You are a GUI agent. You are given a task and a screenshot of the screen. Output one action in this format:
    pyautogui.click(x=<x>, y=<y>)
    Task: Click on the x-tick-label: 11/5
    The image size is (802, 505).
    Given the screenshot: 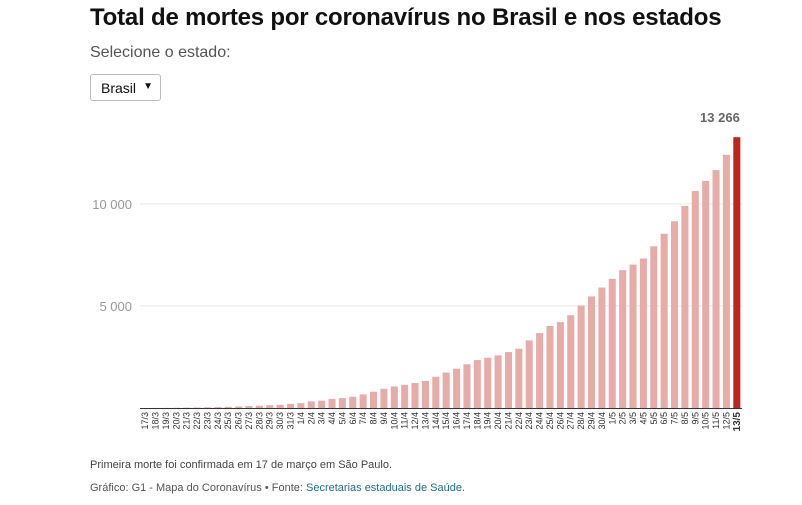 What is the action you would take?
    pyautogui.click(x=716, y=420)
    